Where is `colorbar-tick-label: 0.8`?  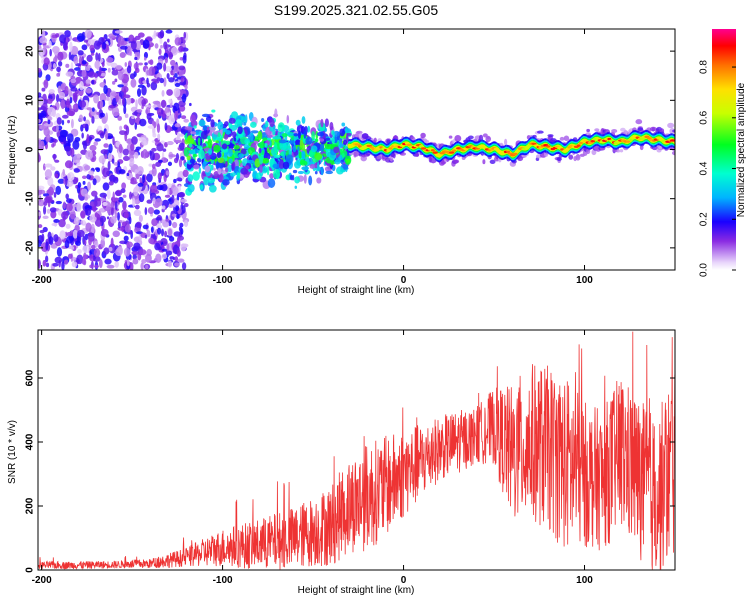
colorbar-tick-label: 0.8 is located at coordinates (704, 67).